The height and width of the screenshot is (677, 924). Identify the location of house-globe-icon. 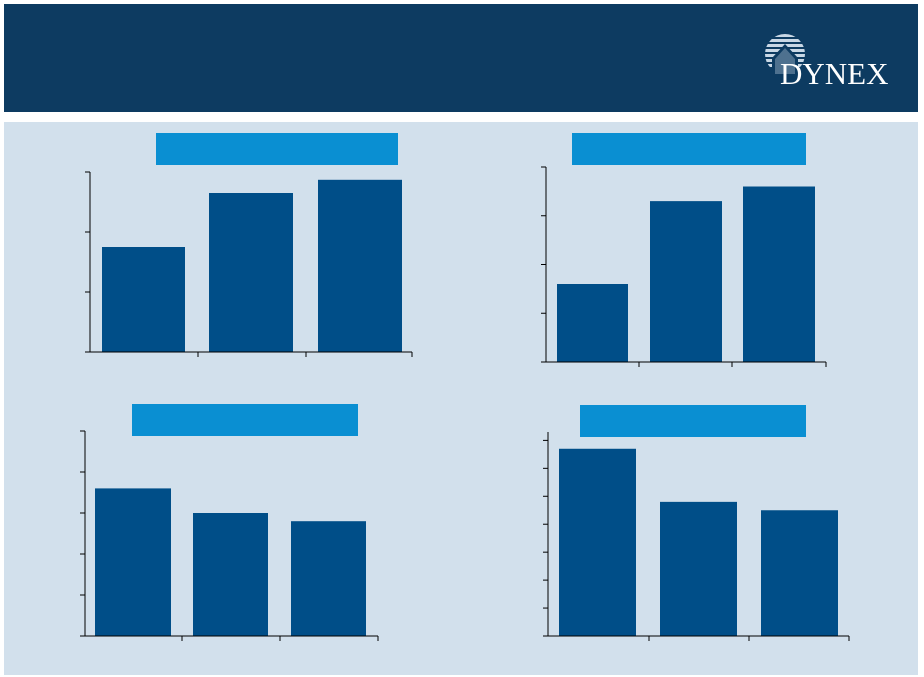
(785, 54).